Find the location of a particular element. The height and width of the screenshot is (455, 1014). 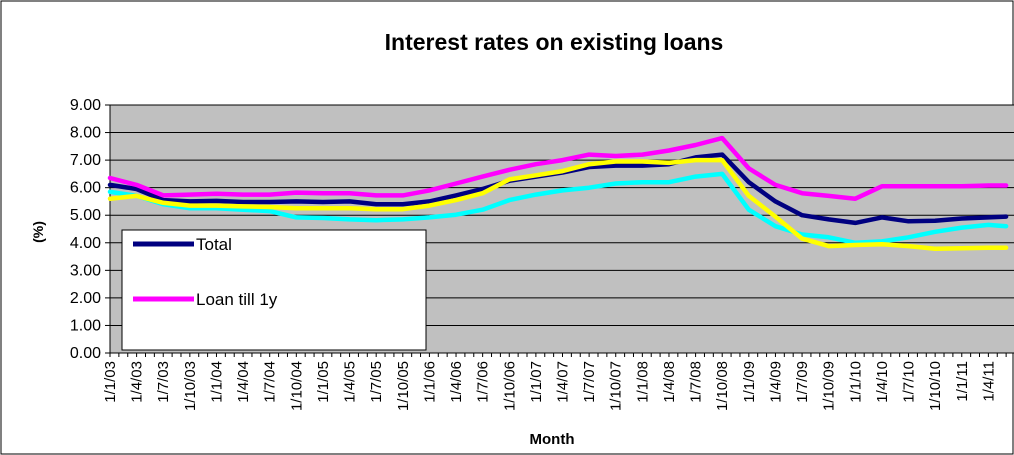

x-tick-label: 1/1/10 is located at coordinates (855, 382).